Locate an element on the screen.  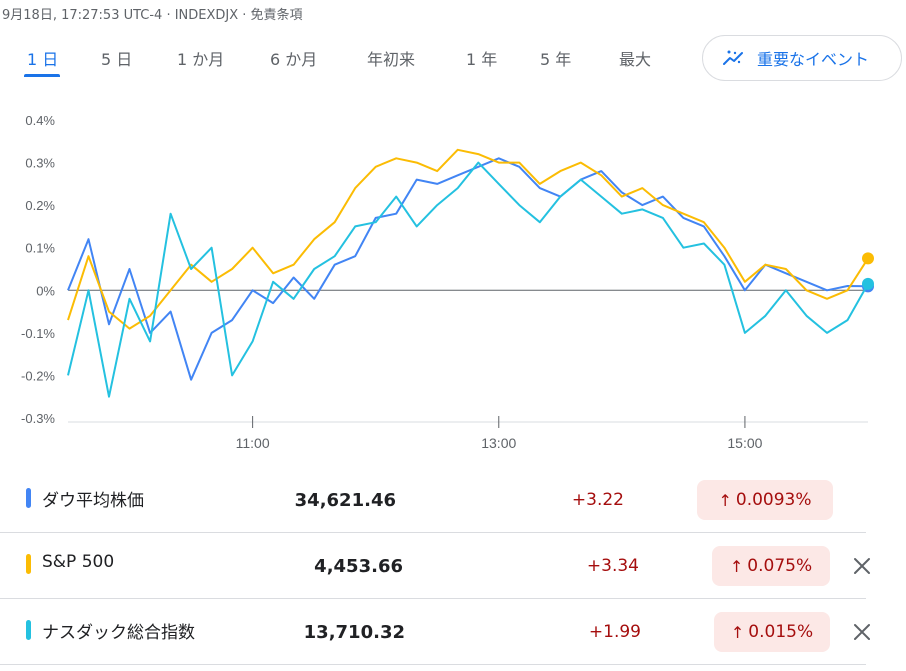
index-row: ダウ平均株価 34,621.46 +3.22 ↑ 0.0093% is located at coordinates (433, 499).